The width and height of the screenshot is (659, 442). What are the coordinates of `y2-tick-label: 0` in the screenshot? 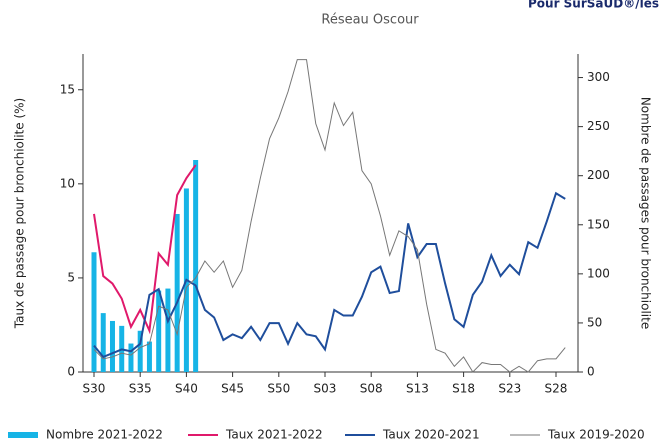 It's located at (591, 372).